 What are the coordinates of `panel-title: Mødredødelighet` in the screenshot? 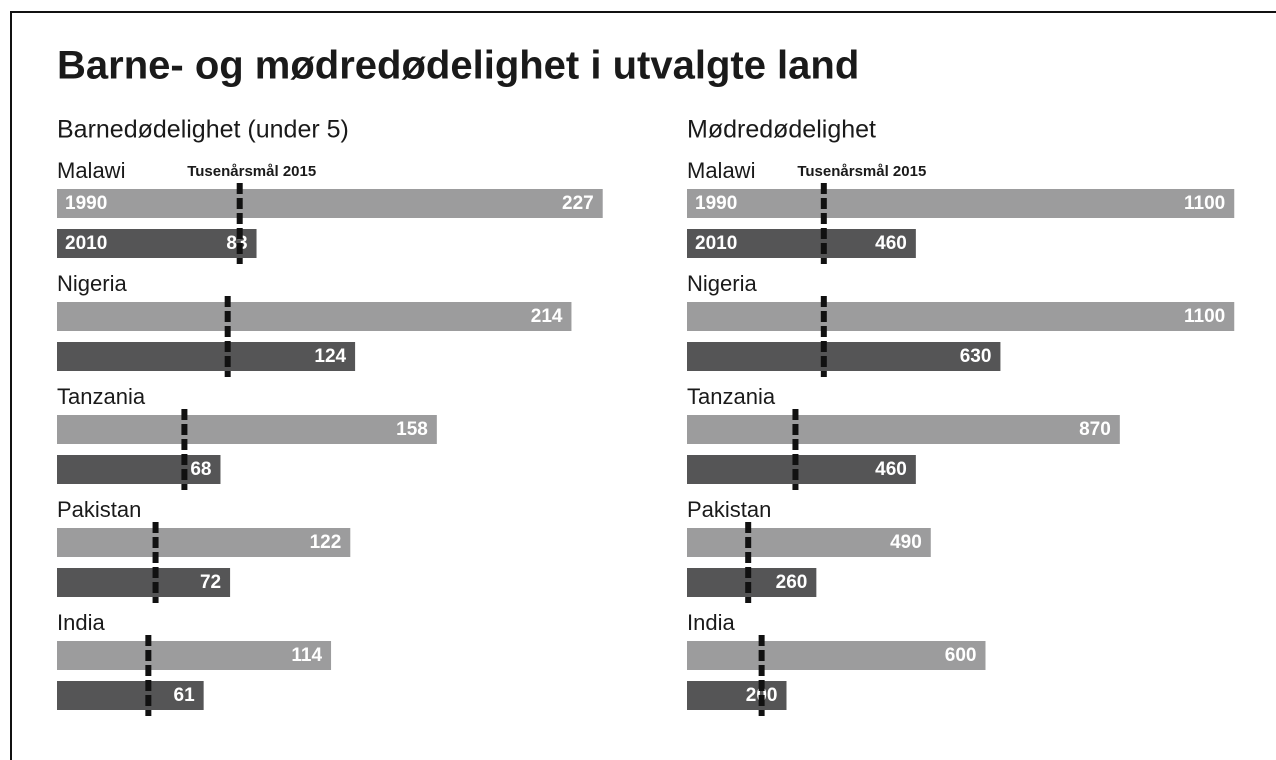 It's located at (781, 130).